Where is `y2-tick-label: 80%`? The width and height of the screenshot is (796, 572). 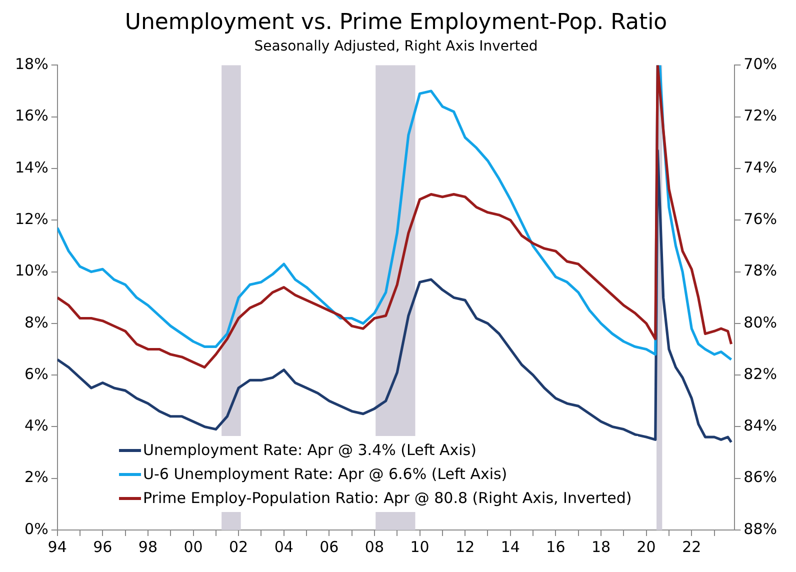 y2-tick-label: 80% is located at coordinates (761, 322).